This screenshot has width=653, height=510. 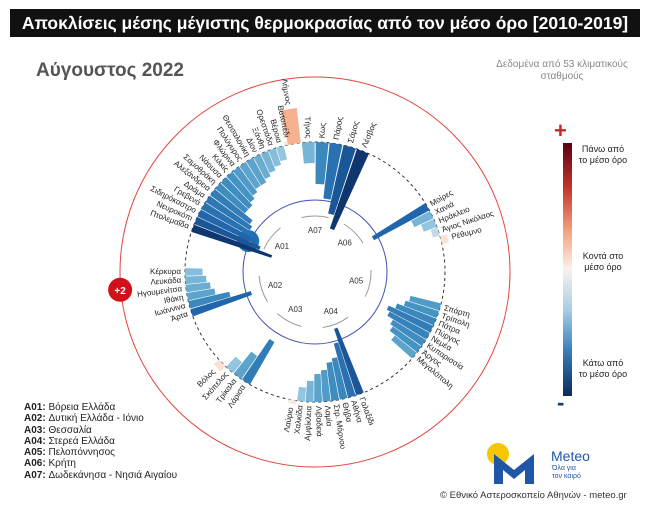 What do you see at coordinates (368, 283) in the screenshot?
I see `region-arc-A05` at bounding box center [368, 283].